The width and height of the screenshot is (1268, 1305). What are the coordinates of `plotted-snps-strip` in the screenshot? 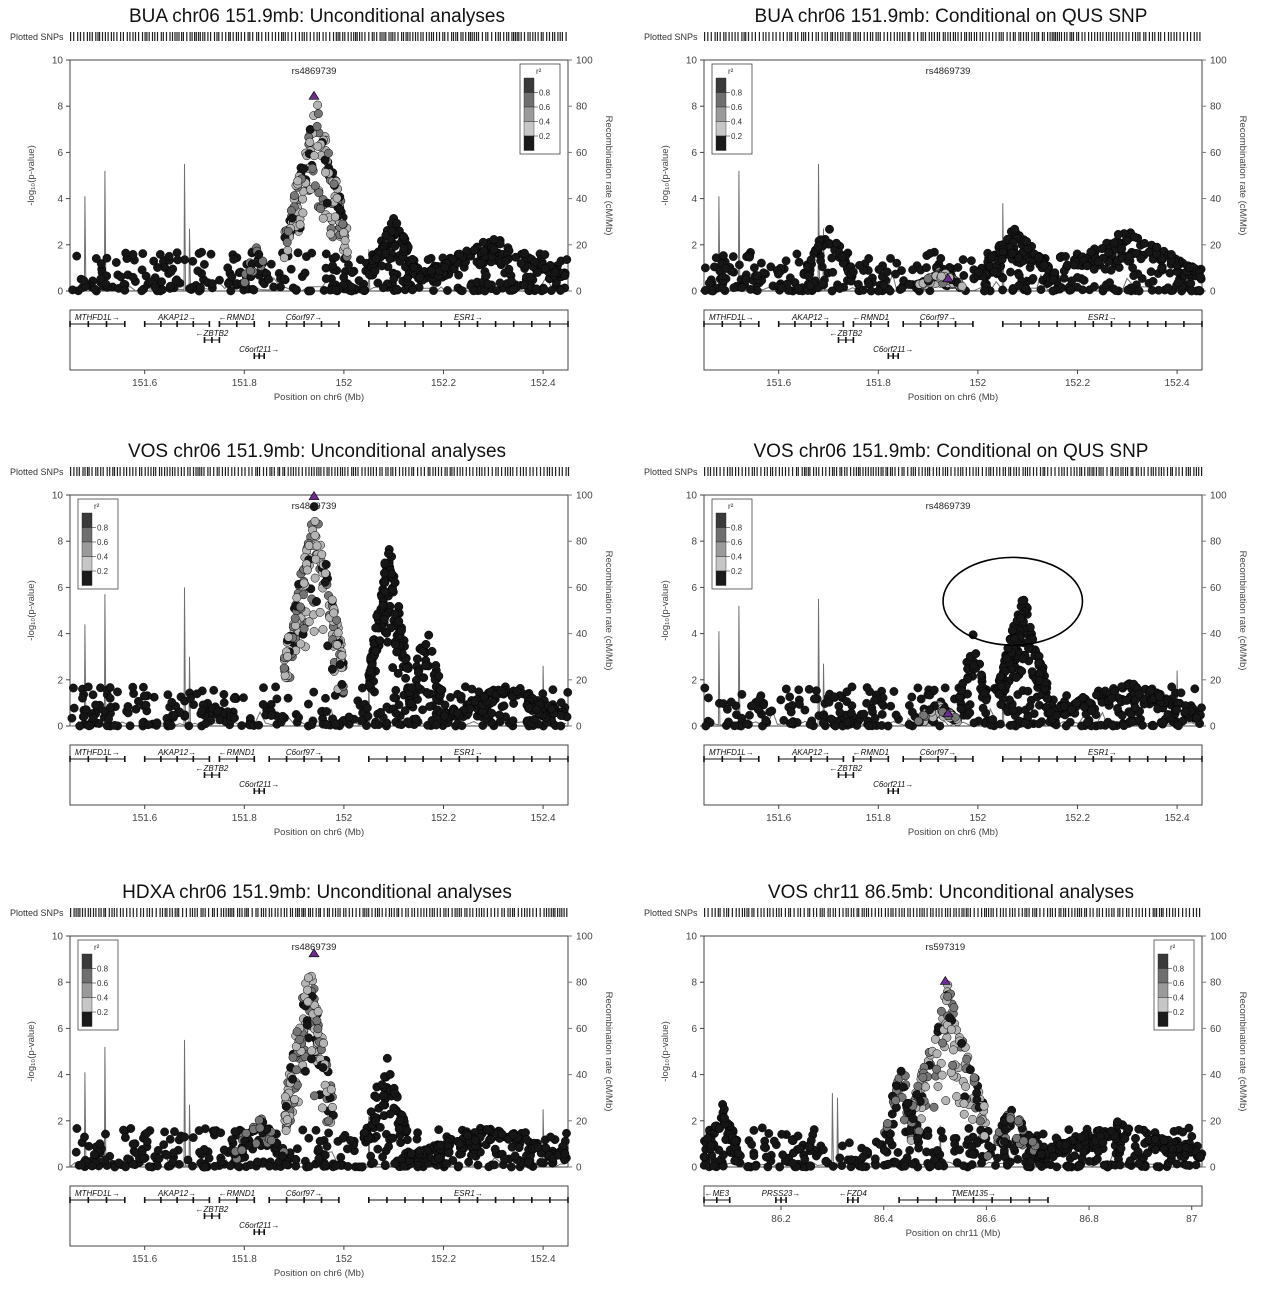 It's located at (953, 471).